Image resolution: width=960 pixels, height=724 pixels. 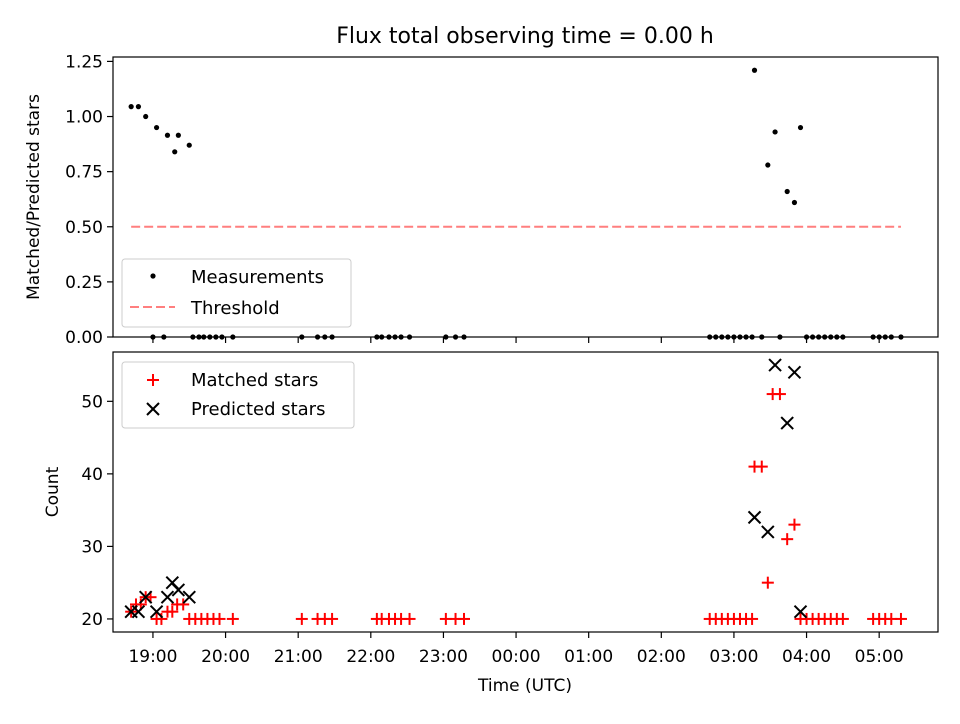 What do you see at coordinates (661, 657) in the screenshot?
I see `x-tick-label: 02:00` at bounding box center [661, 657].